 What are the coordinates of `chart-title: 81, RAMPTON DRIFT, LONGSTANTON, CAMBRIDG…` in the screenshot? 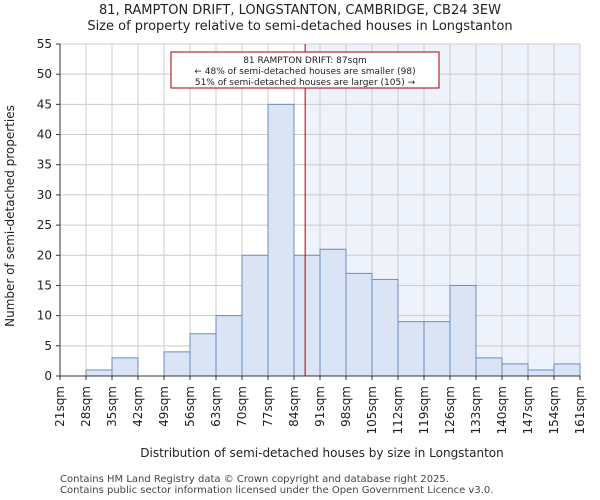 It's located at (300, 10).